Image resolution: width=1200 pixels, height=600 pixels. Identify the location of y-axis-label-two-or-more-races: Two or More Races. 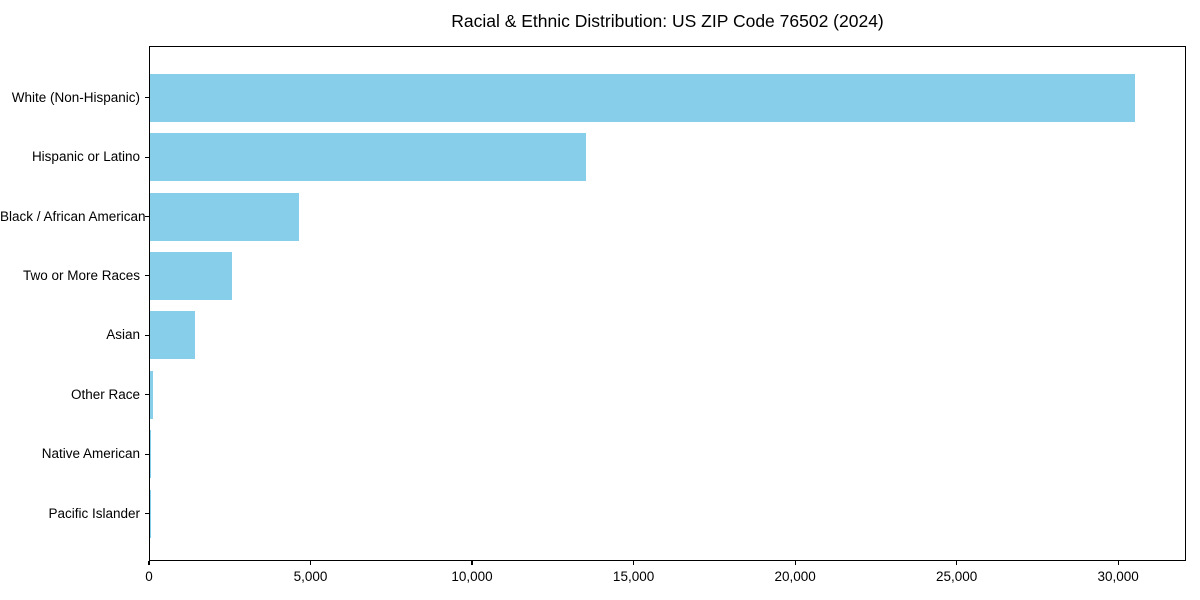
(81, 275).